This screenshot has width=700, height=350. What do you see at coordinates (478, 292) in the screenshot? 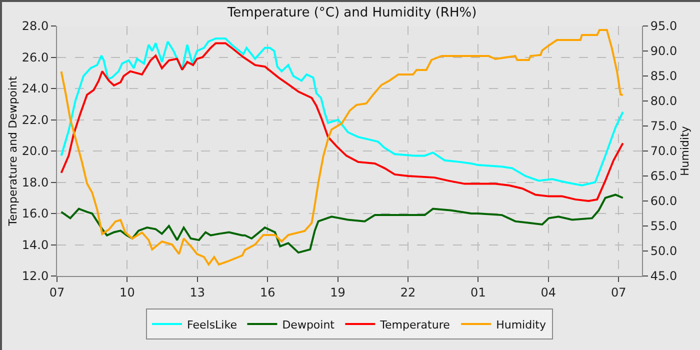
I see `x-tick-label: 01` at bounding box center [478, 292].